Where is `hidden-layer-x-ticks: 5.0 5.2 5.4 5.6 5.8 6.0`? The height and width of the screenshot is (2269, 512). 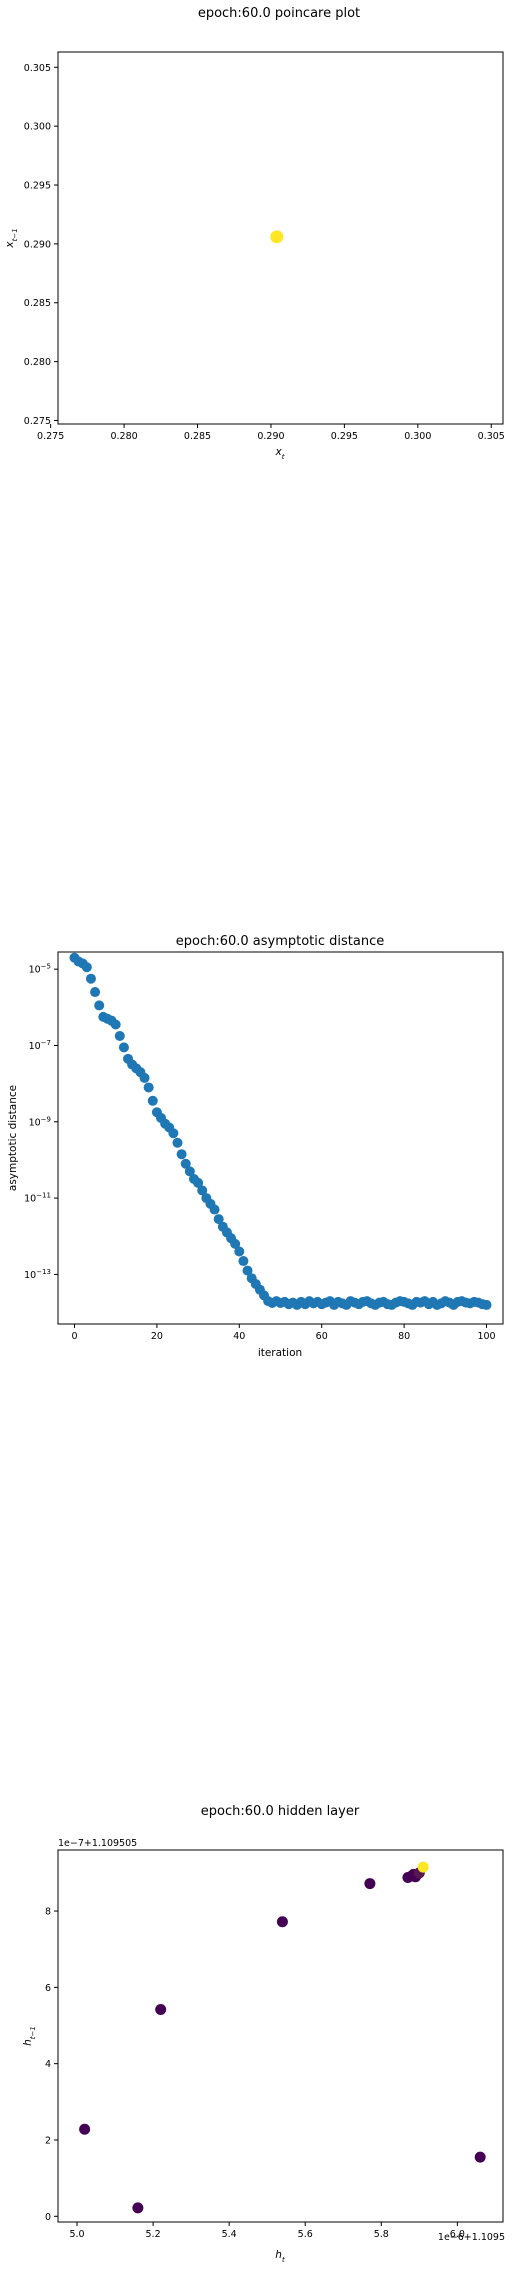
hidden-layer-x-ticks: 5.0 5.2 5.4 5.6 5.8 6.0 is located at coordinates (267, 2231).